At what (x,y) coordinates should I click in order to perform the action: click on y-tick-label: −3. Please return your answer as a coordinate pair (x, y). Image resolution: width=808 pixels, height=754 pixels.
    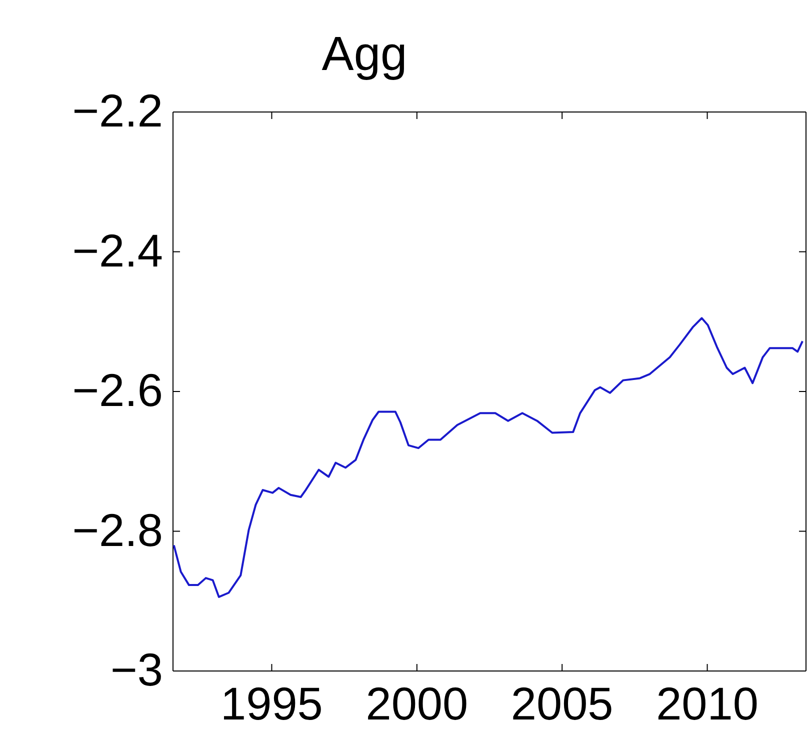
    Looking at the image, I should click on (136, 670).